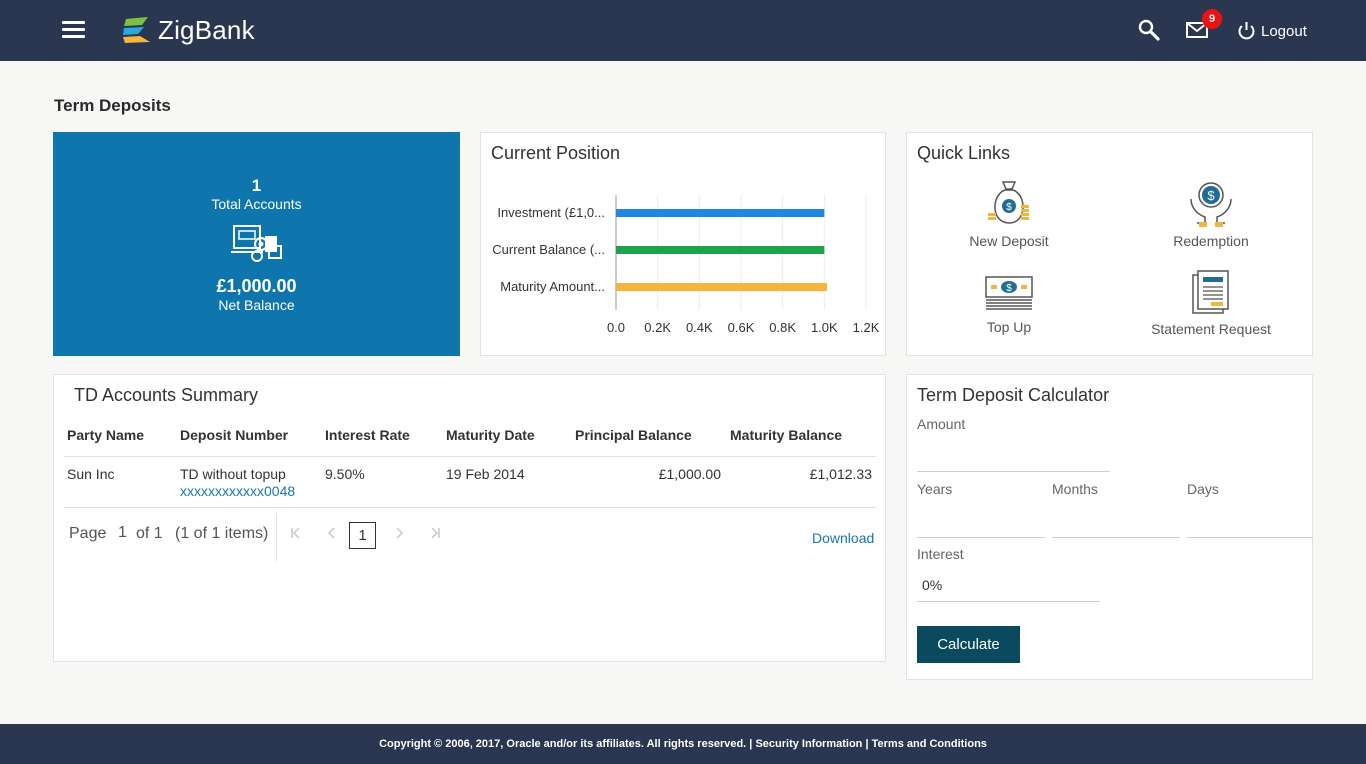  Describe the element at coordinates (256, 286) in the screenshot. I see `net-balance-value: £1,000.00` at that location.